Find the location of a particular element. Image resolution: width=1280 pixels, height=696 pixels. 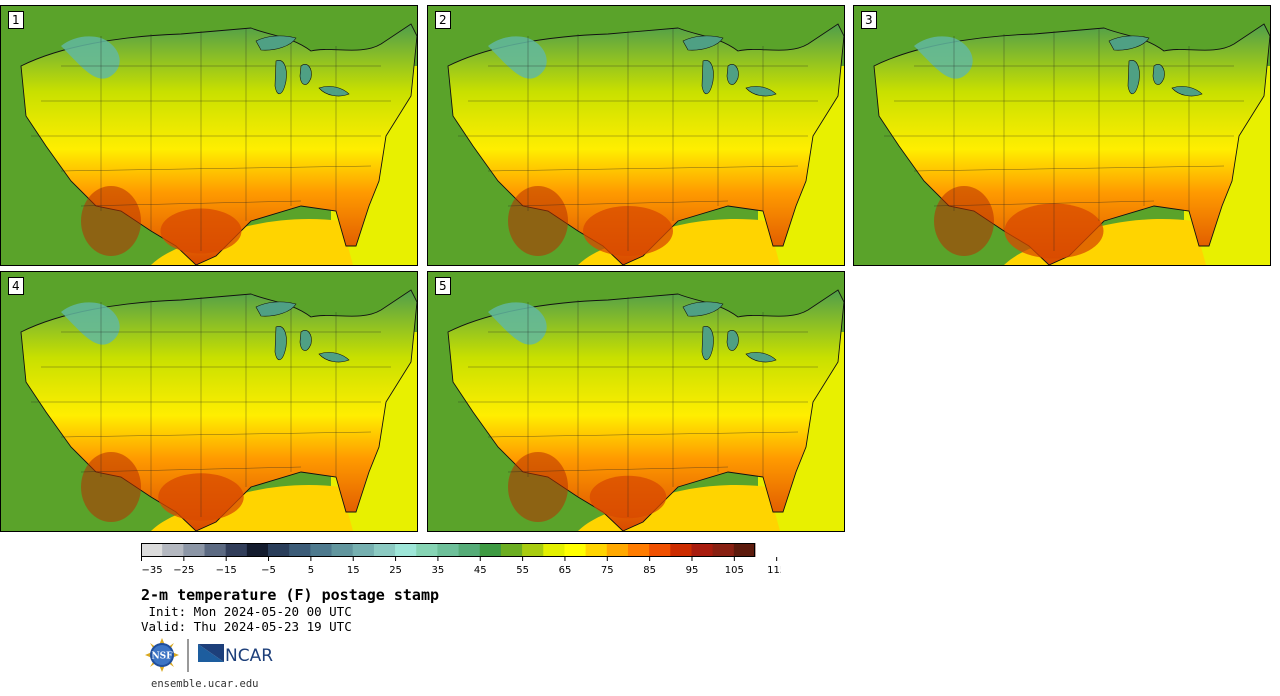

member-number-label: 4 is located at coordinates (16, 286).